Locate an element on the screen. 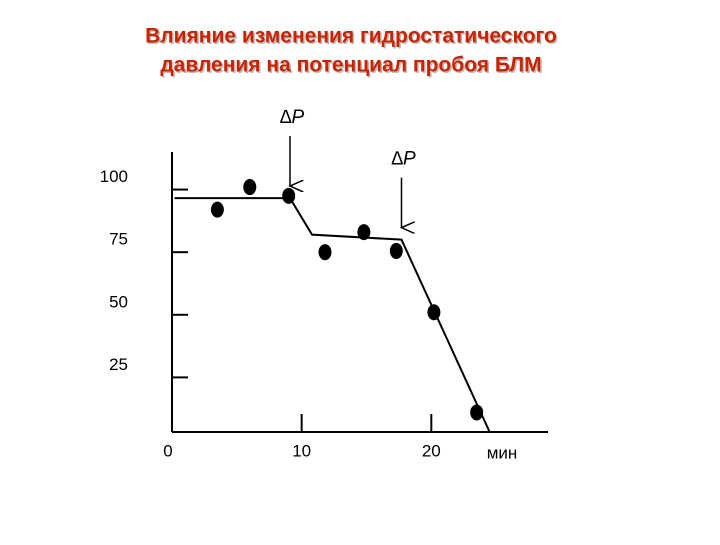 The width and height of the screenshot is (720, 545). y-tick-label: 25 is located at coordinates (118, 364).